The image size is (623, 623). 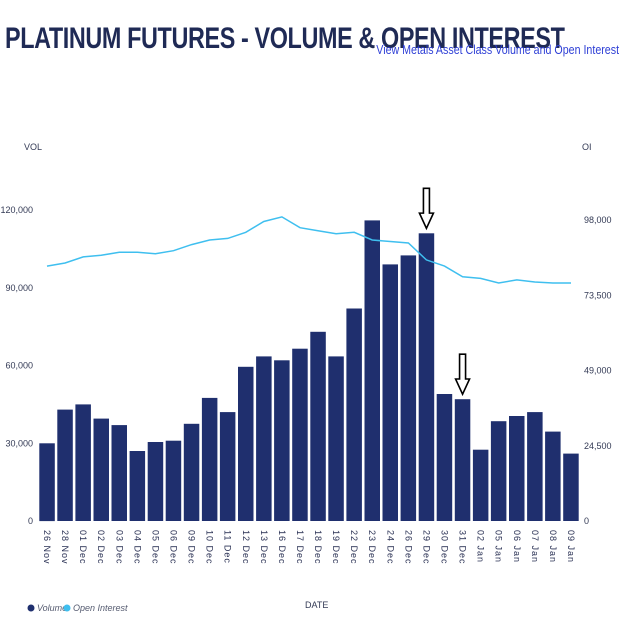 I want to click on left-y-ticks: 0 30,000 60,000 90,000 120,000, so click(x=16, y=365).